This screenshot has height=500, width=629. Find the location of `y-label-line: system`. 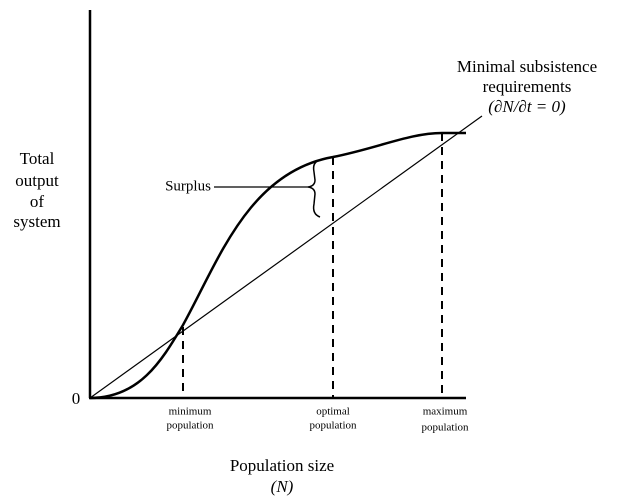

y-label-line: system is located at coordinates (36, 221).